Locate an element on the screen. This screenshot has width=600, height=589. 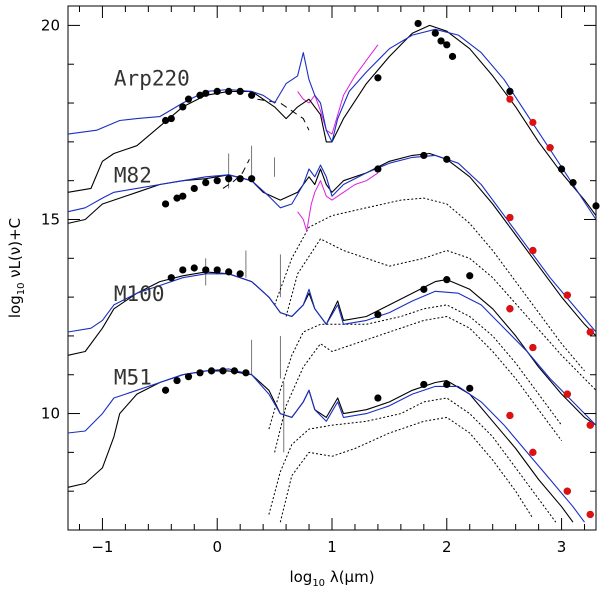
x-tick-label: −1 is located at coordinates (102, 547).